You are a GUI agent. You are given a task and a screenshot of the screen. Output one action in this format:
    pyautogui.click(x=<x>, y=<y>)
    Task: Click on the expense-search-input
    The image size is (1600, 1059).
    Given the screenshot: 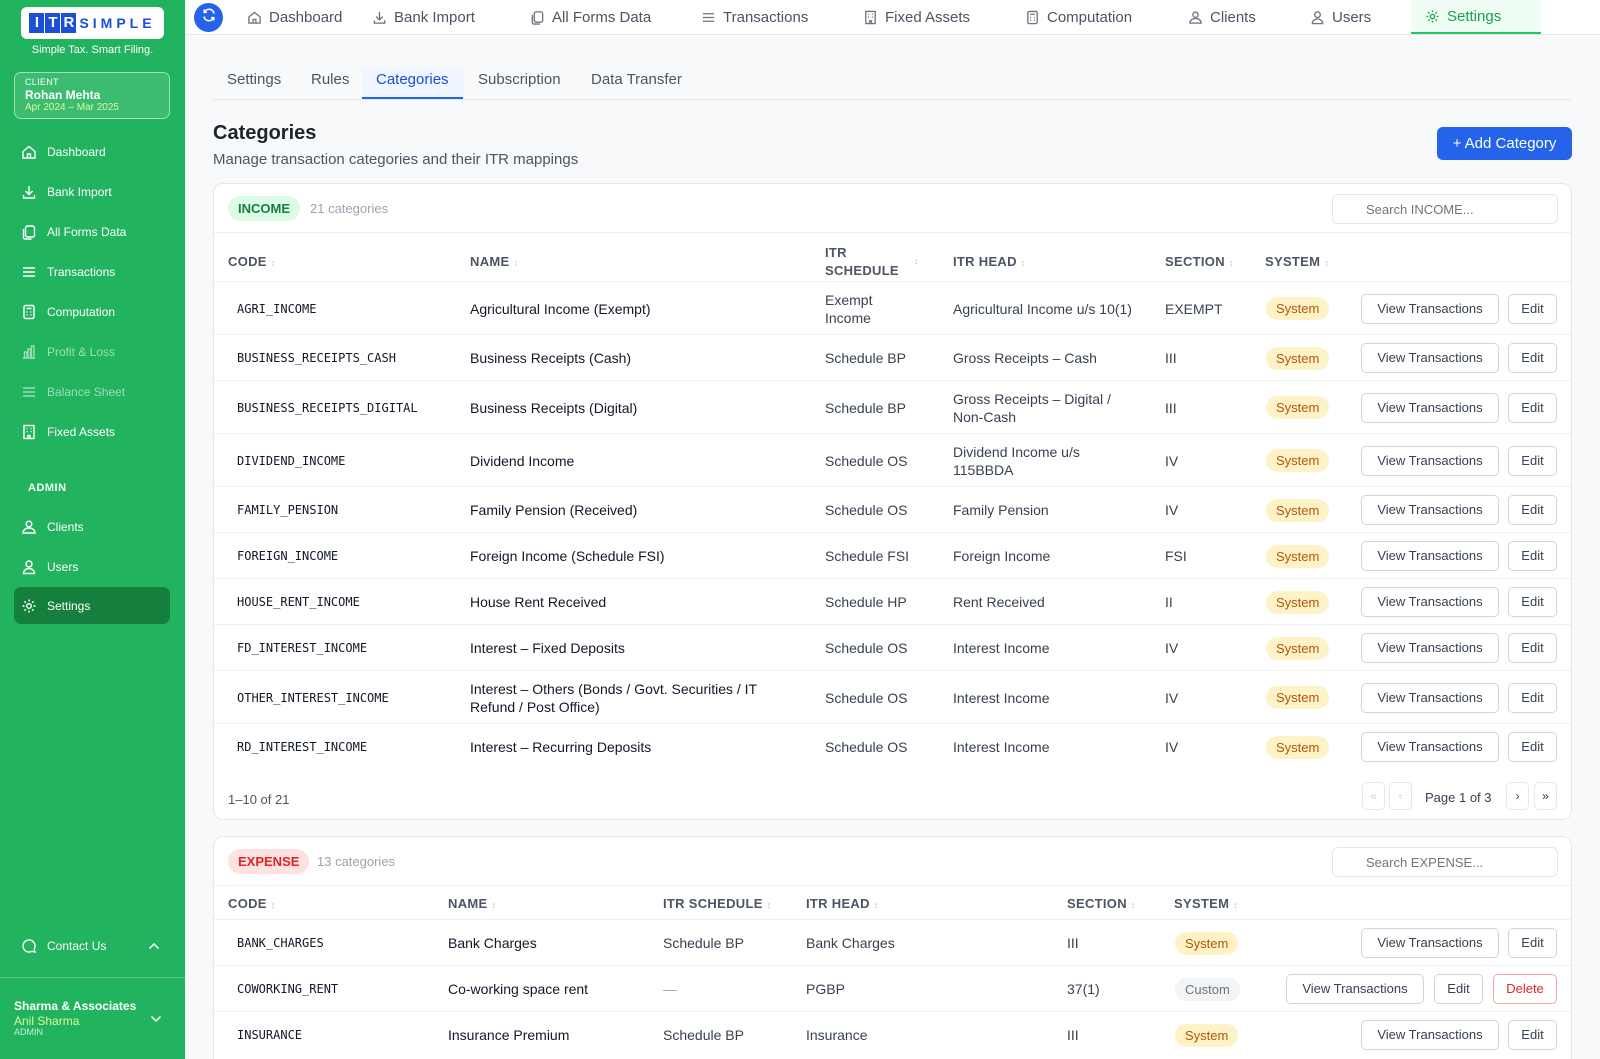 What is the action you would take?
    pyautogui.click(x=1445, y=862)
    